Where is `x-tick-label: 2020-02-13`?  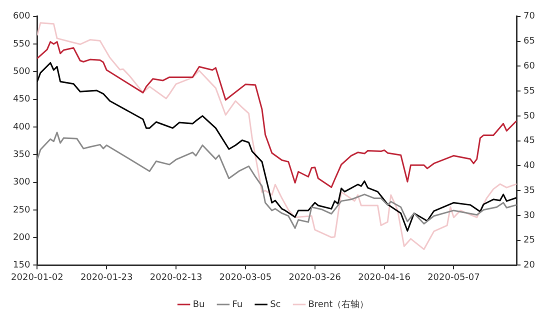
x-tick-label: 2020-02-13 is located at coordinates (176, 277).